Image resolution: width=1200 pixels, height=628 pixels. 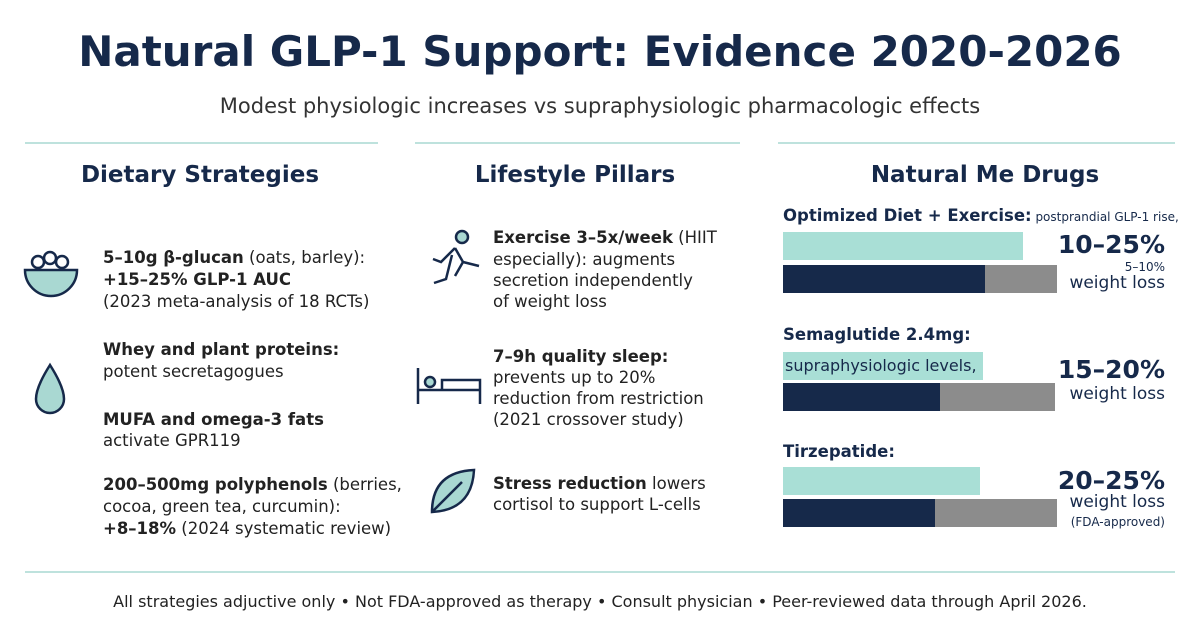 What do you see at coordinates (583, 237) in the screenshot?
I see `bold-text: Exercise 3–5x/week` at bounding box center [583, 237].